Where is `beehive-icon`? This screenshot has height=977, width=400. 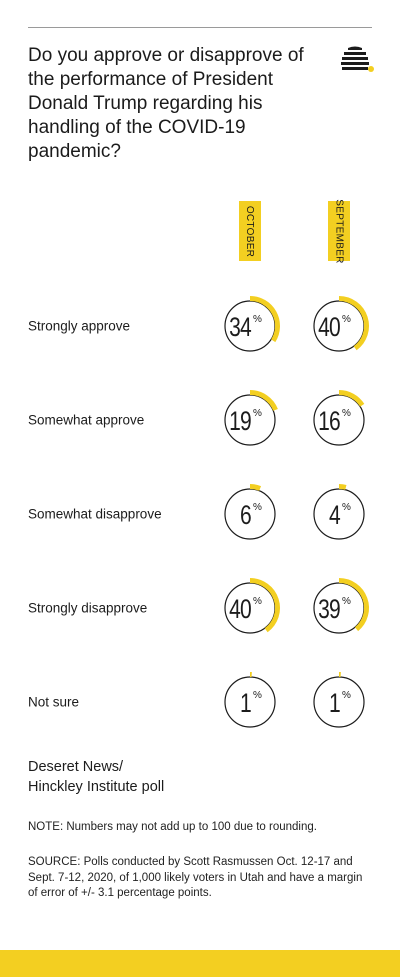 beehive-icon is located at coordinates (357, 59).